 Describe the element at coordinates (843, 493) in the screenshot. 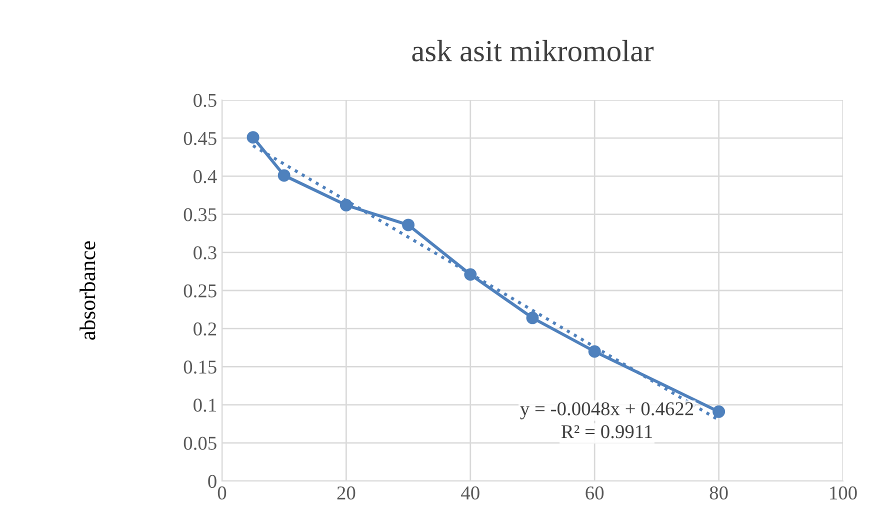

I see `x-tick-label: 100` at that location.